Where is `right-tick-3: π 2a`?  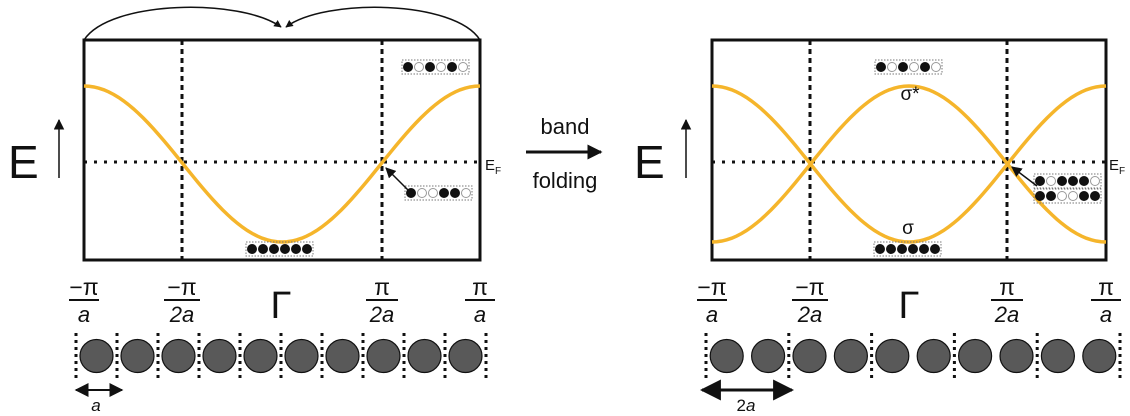 right-tick-3: π 2a is located at coordinates (1007, 300).